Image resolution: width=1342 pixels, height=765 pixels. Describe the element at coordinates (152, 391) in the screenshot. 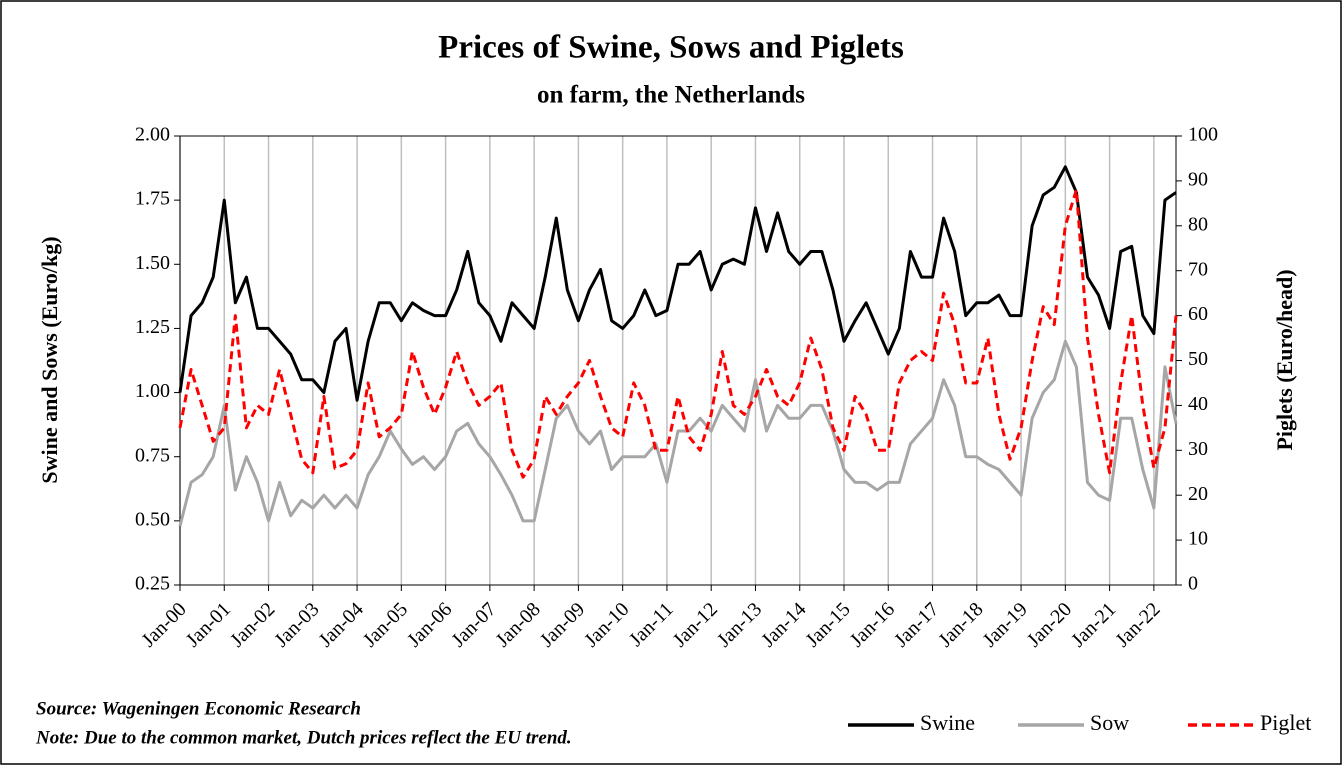

I see `y-tick-label: 1.00` at that location.